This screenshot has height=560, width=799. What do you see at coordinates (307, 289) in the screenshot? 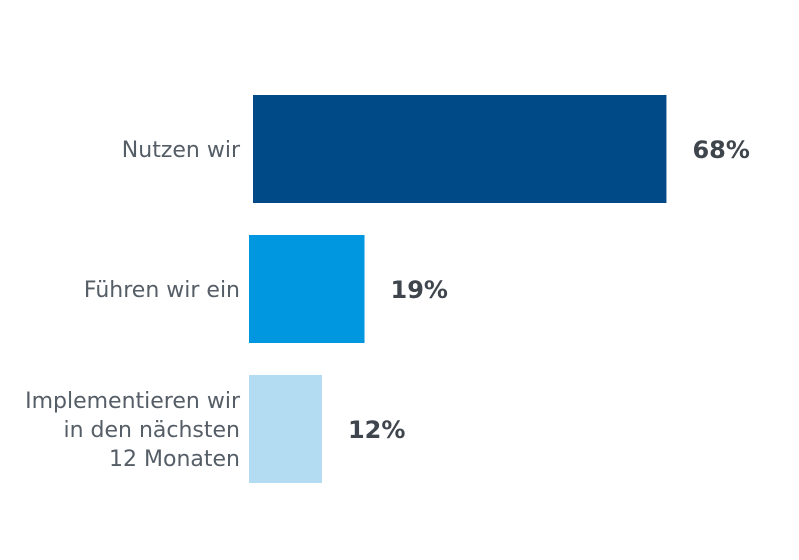
I see `bar-fuehren-wir-ein` at bounding box center [307, 289].